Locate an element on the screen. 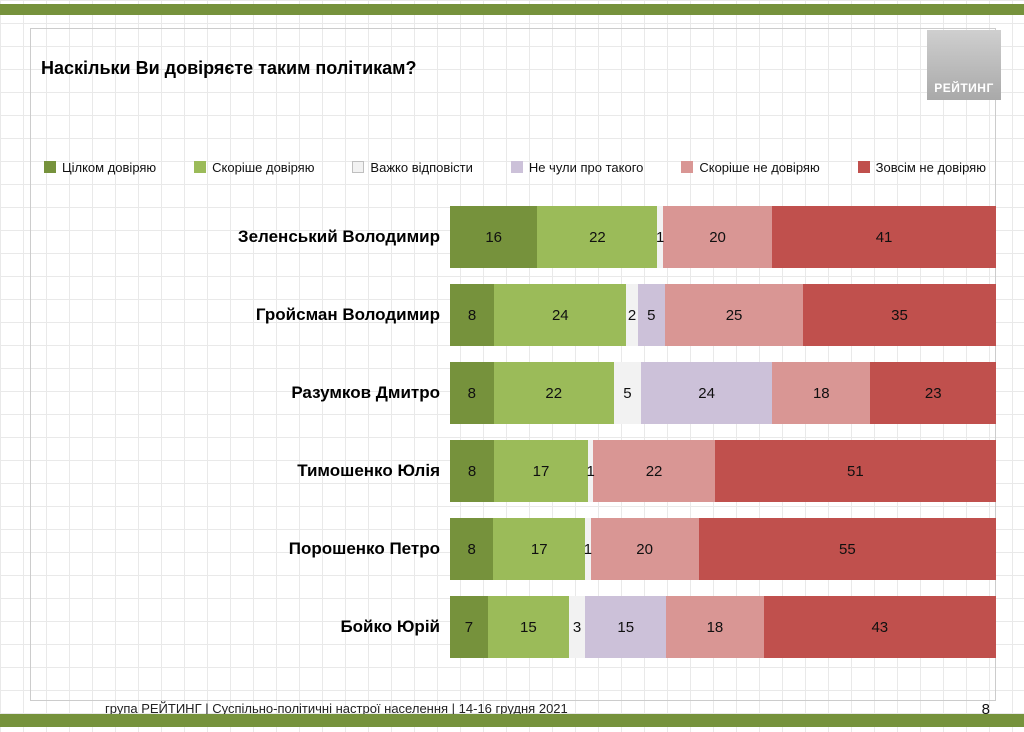 This screenshot has height=732, width=1024. legend-label: Важко відповісти is located at coordinates (421, 167).